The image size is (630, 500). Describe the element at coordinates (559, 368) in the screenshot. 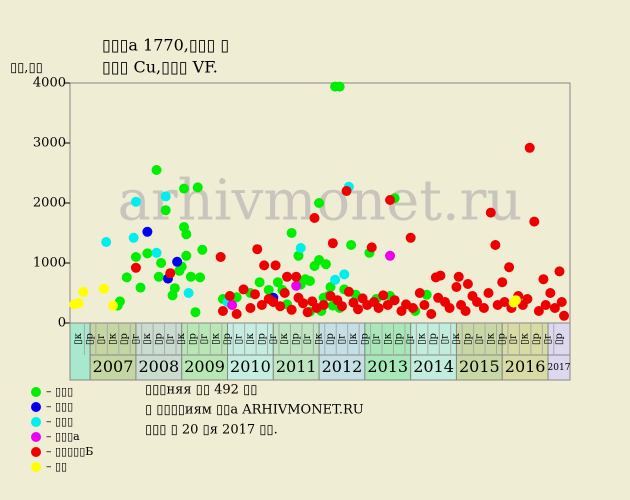

I see `year-label: 2017` at that location.